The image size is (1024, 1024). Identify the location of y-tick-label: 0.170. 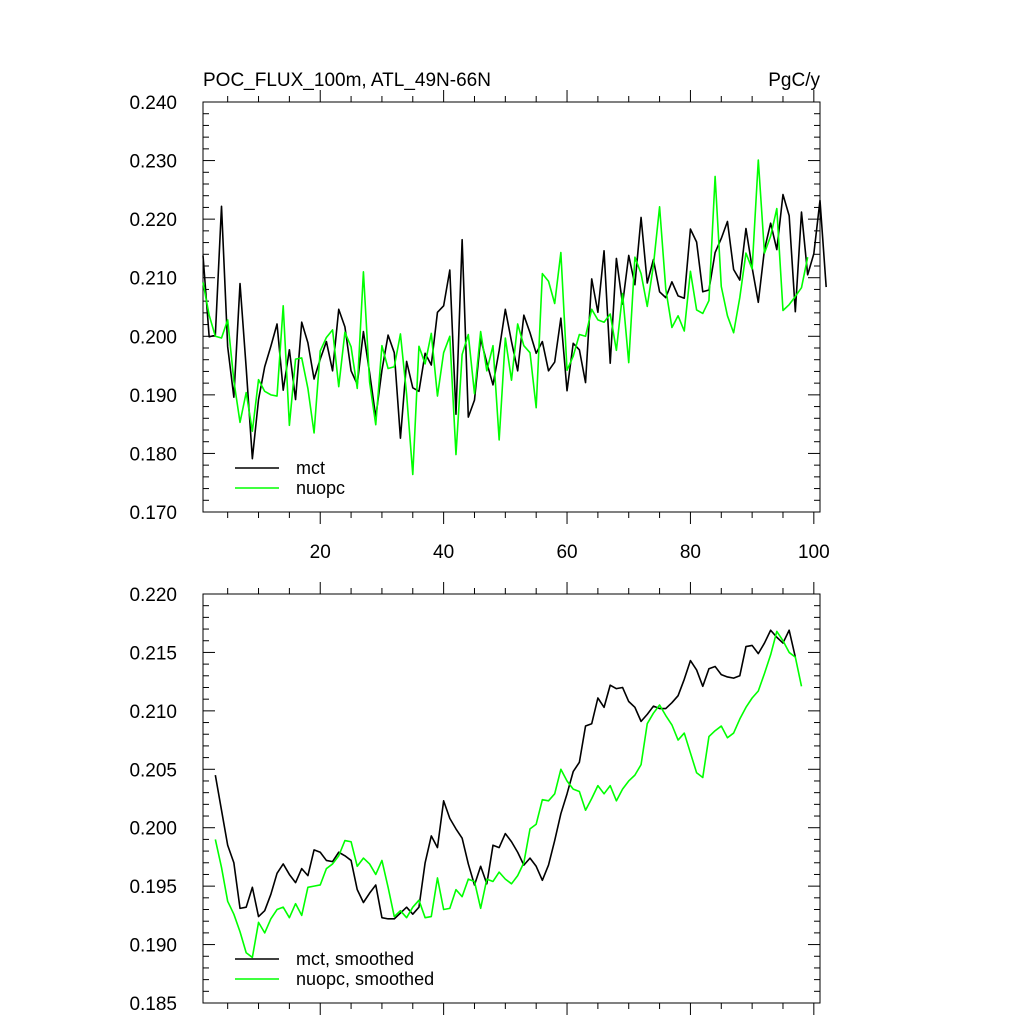
(153, 513).